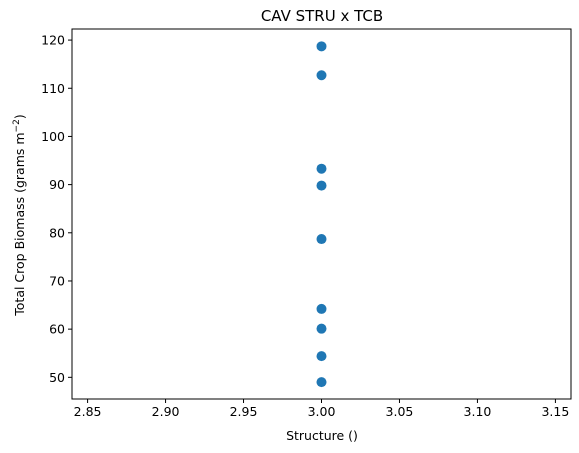 The width and height of the screenshot is (579, 453). I want to click on y-tick-label: 110, so click(53, 88).